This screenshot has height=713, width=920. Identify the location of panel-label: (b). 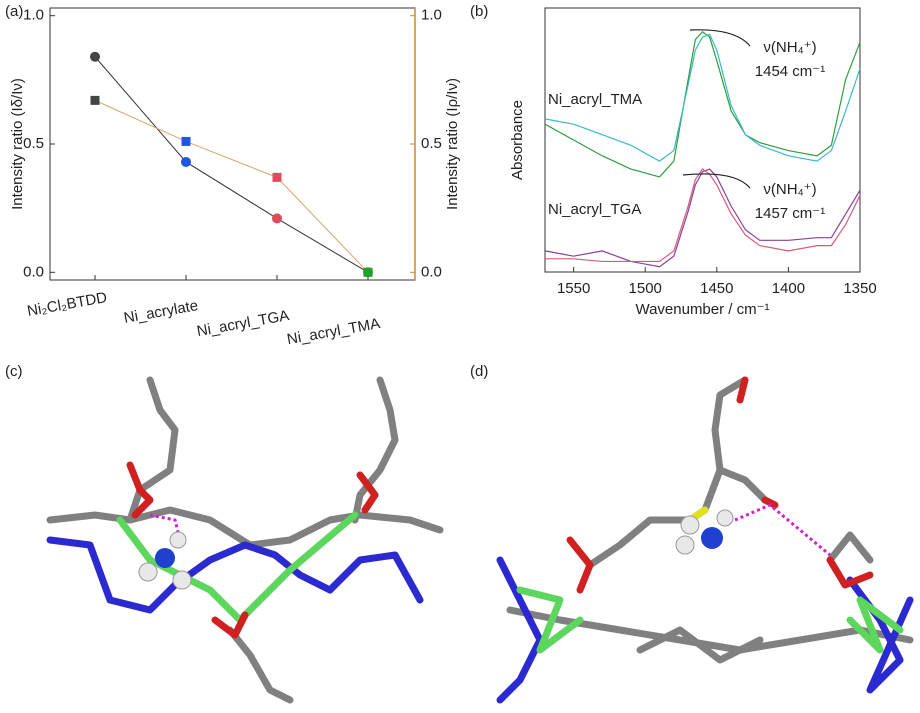
(479, 11).